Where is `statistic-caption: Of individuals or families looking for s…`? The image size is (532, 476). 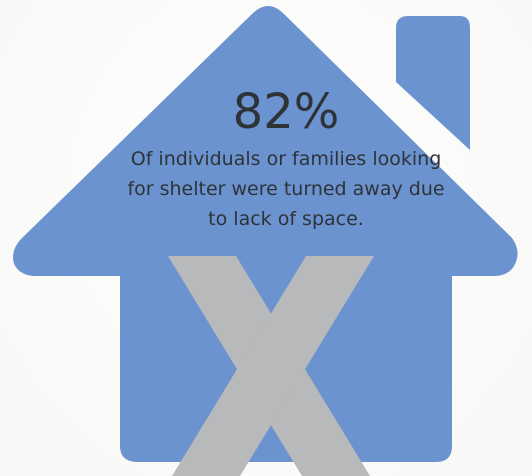
statistic-caption: Of individuals or families looking for s… is located at coordinates (286, 189).